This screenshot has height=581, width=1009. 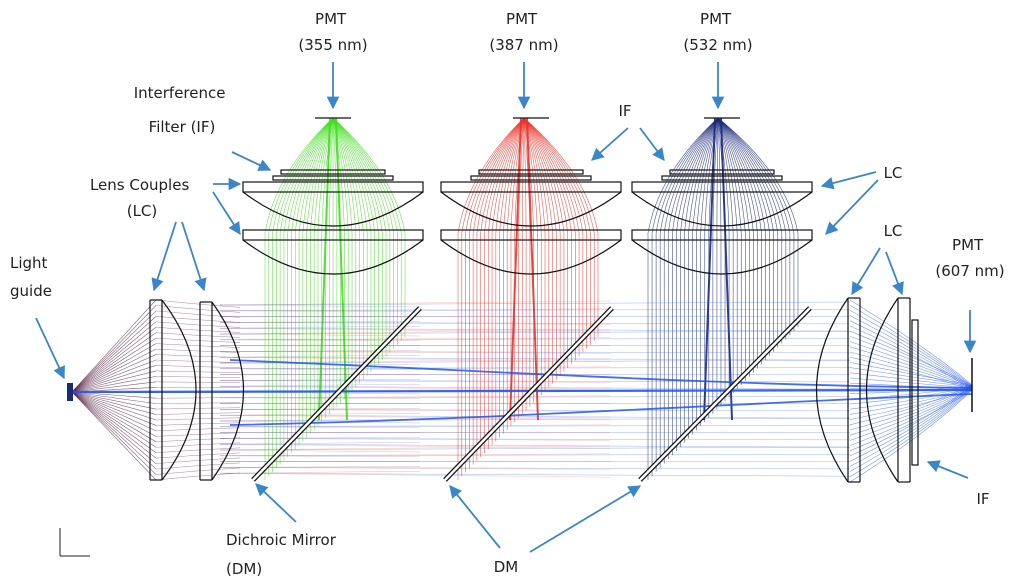 I want to click on arrow-light-guide, so click(x=50, y=348).